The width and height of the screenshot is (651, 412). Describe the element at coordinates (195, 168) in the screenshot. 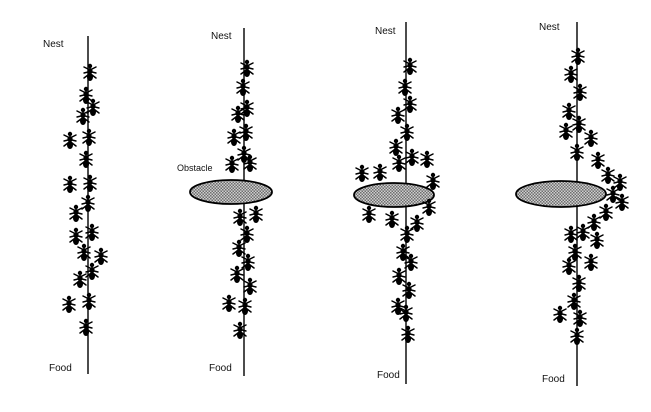

I see `obstacle-label: Obstacle` at that location.